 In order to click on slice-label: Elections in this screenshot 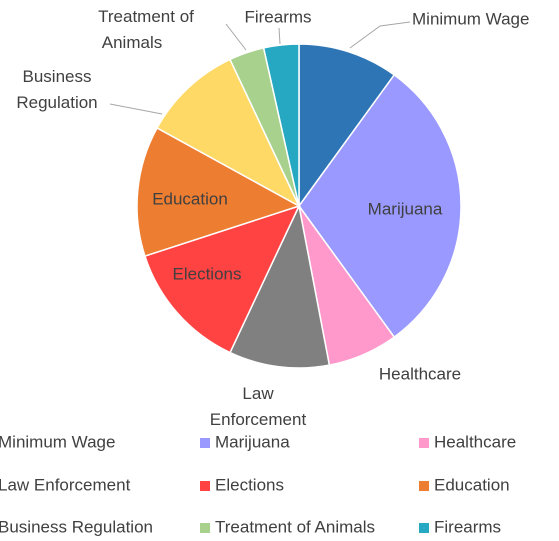, I will do `click(207, 273)`.